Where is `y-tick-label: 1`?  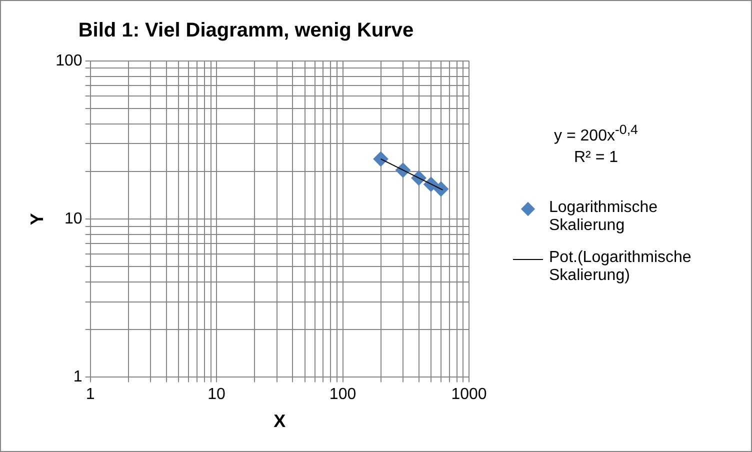 y-tick-label: 1 is located at coordinates (77, 377).